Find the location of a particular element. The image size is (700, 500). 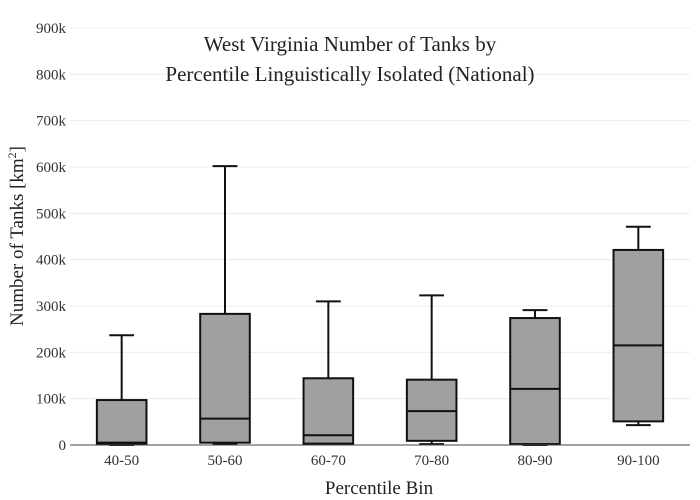

y-axis-title: Number of Tanks [km2] is located at coordinates (16, 236).